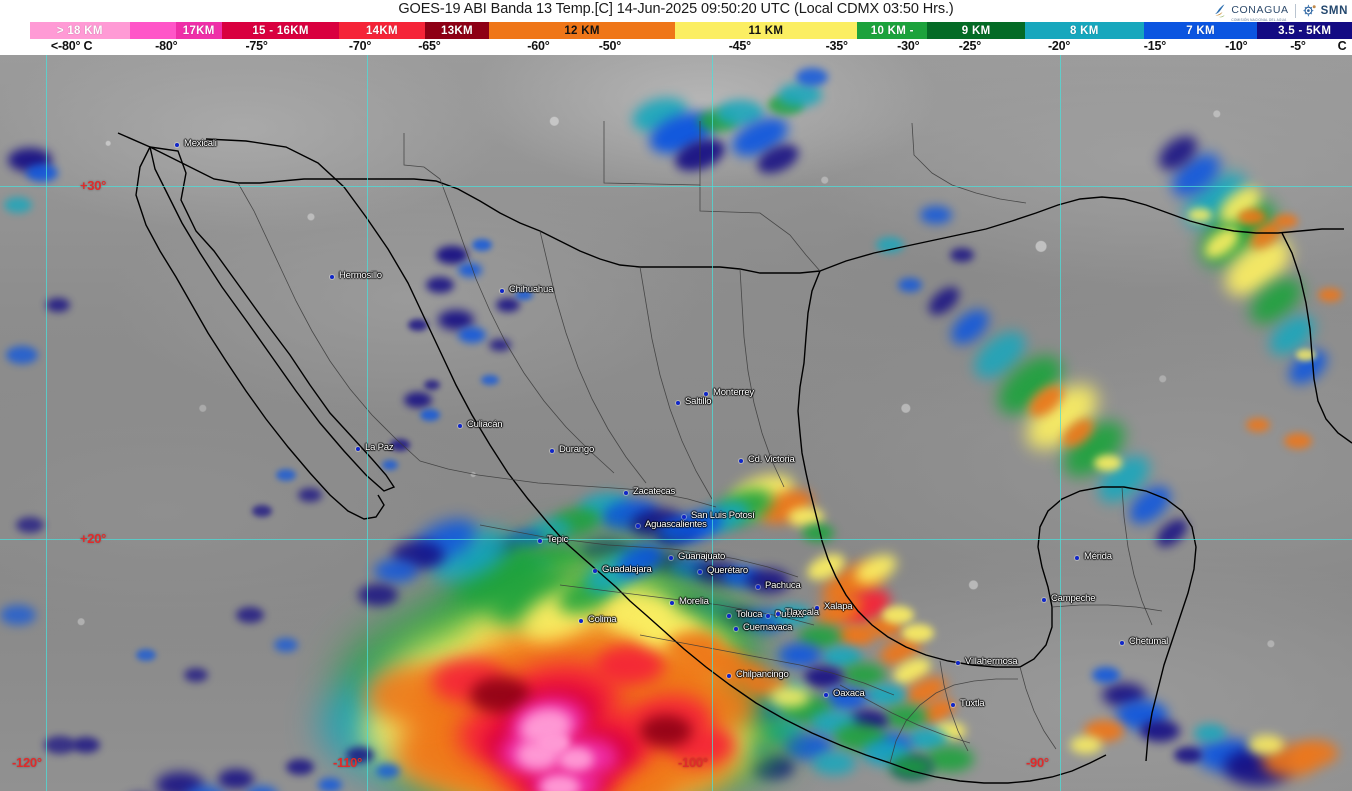 The width and height of the screenshot is (1352, 791). Describe the element at coordinates (1334, 11) in the screenshot. I see `smn-wordmark: SMN` at that location.